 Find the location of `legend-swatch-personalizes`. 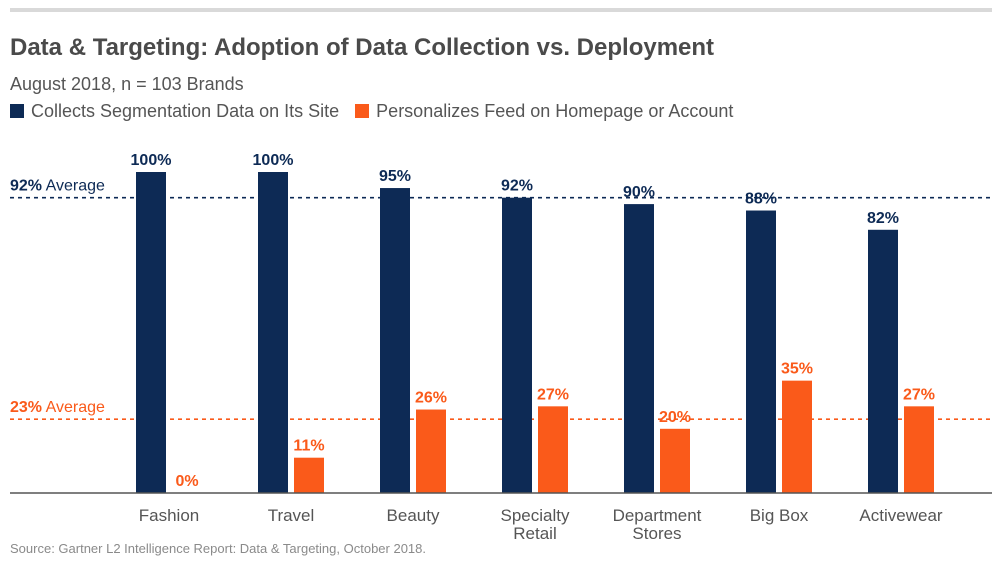

legend-swatch-personalizes is located at coordinates (362, 111).